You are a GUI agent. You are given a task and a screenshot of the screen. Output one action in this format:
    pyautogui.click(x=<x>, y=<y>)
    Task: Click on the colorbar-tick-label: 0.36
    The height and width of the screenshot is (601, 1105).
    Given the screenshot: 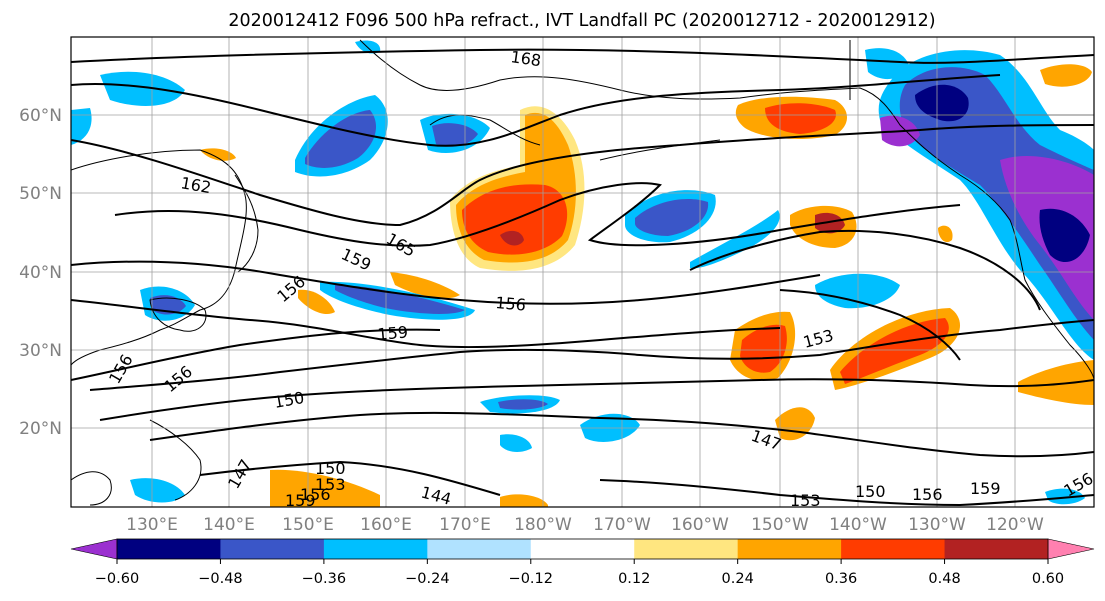 What is the action you would take?
    pyautogui.click(x=841, y=579)
    